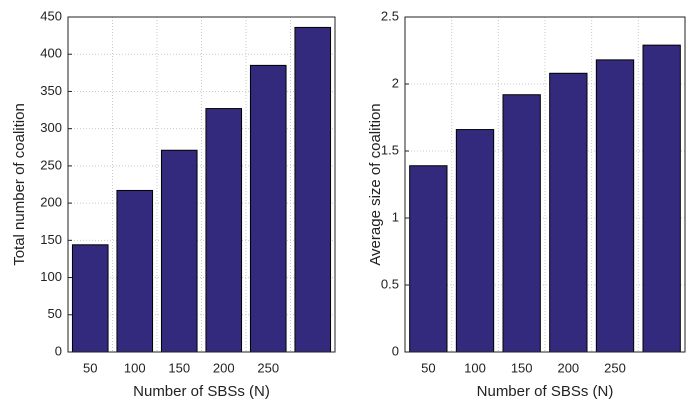  I want to click on y-tick-label: 0.5, so click(390, 283).